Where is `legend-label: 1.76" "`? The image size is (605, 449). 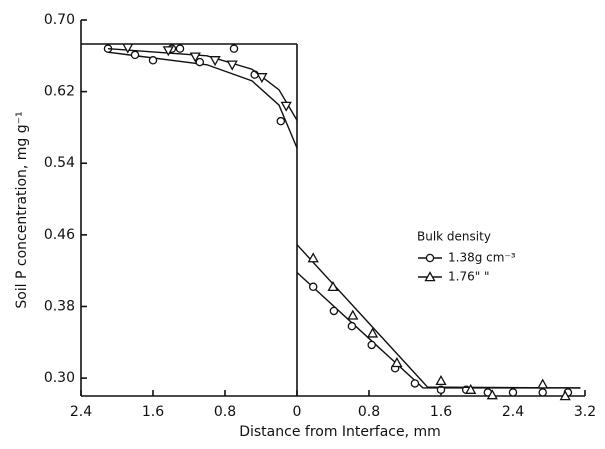
legend-label: 1.76" " is located at coordinates (469, 277).